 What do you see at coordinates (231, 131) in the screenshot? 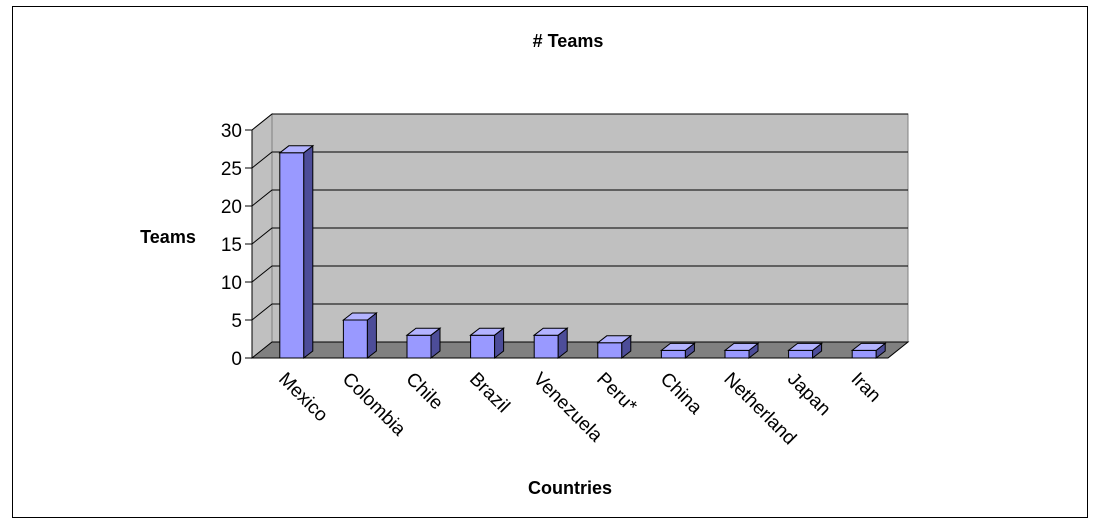
I see `y-tick-label: 30` at bounding box center [231, 131].